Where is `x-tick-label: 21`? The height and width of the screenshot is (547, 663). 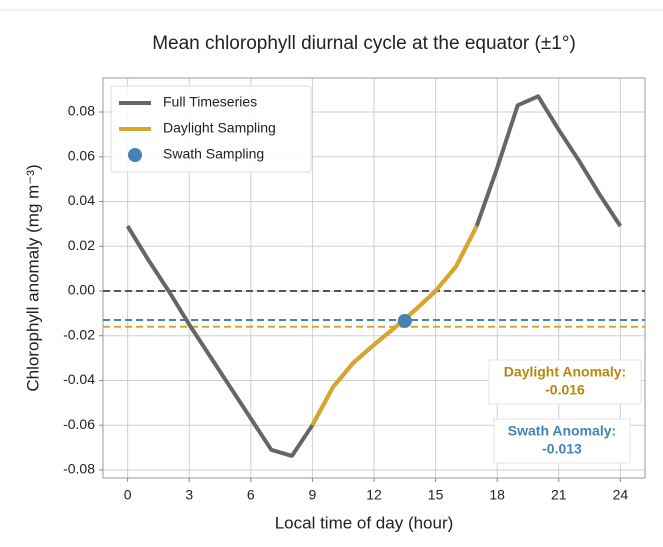 x-tick-label: 21 is located at coordinates (559, 495).